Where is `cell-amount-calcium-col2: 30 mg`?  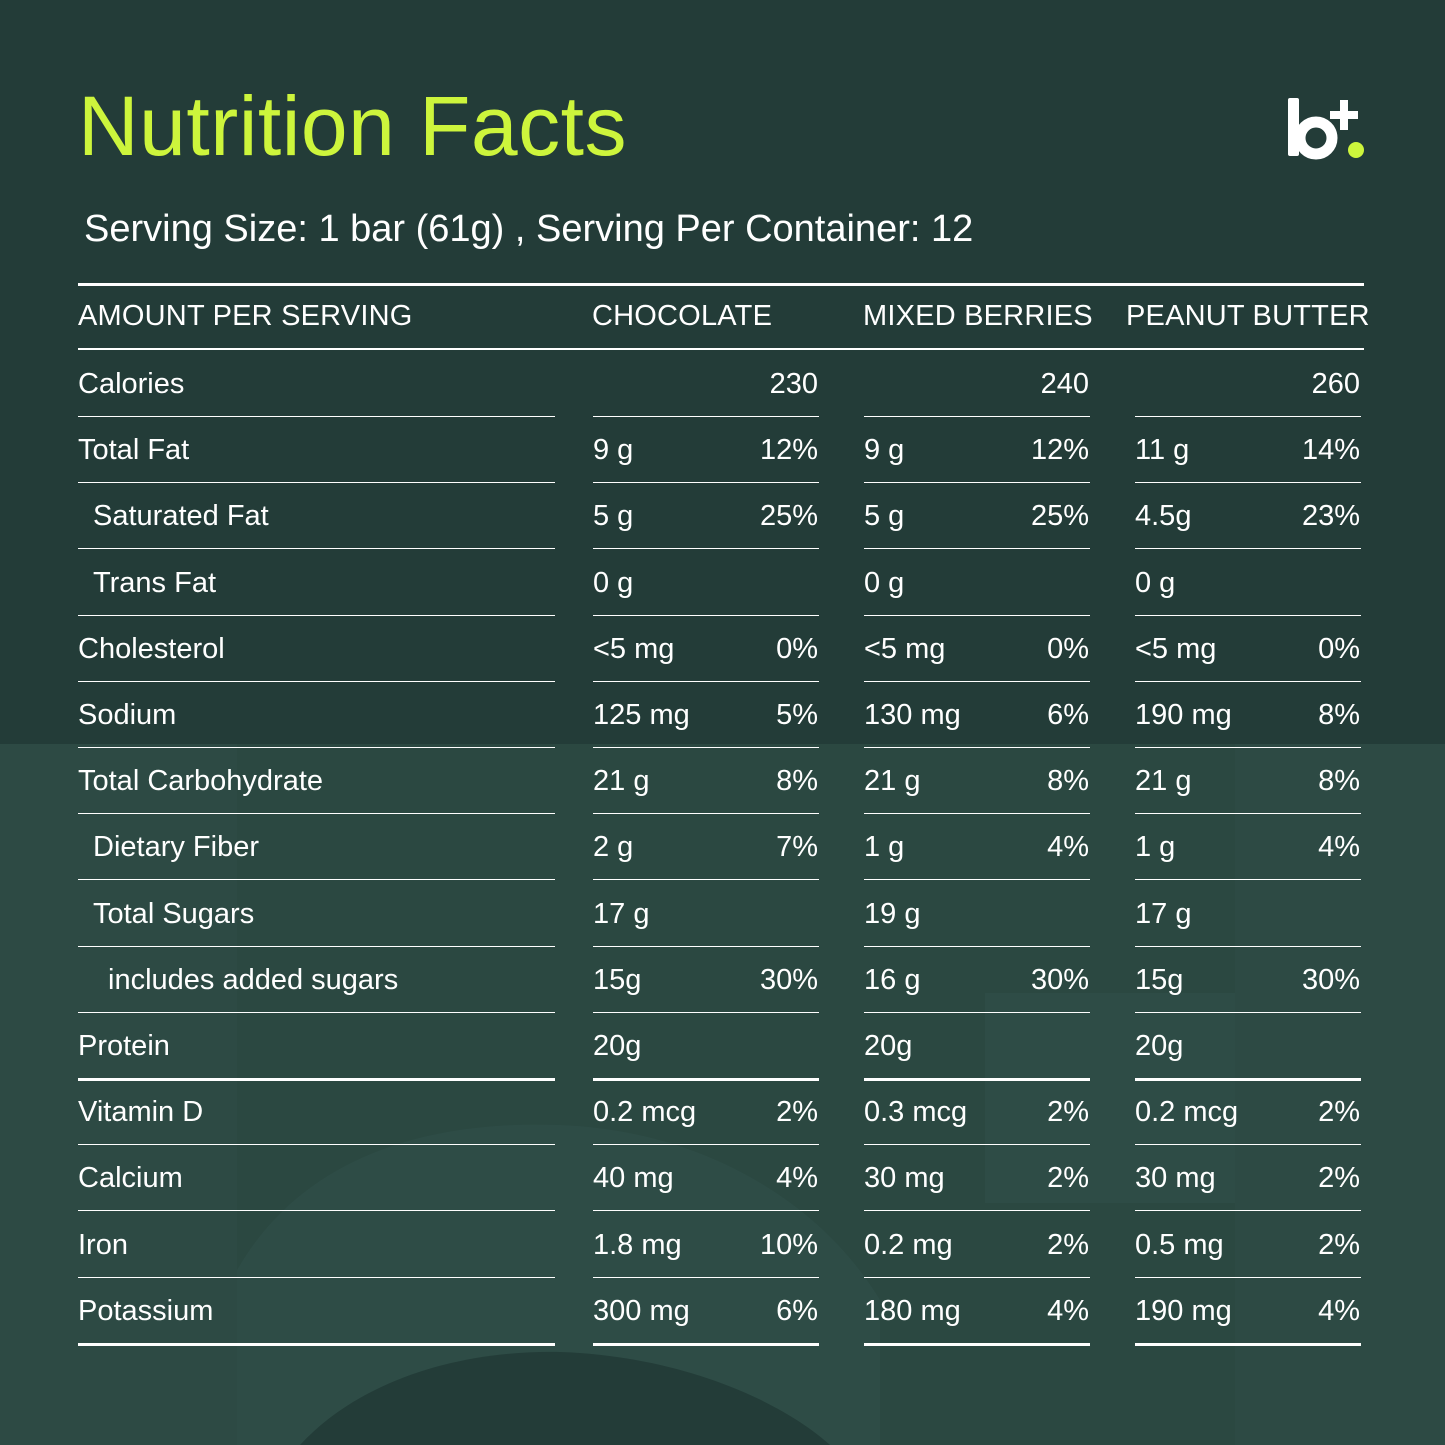
cell-amount-calcium-col2: 30 mg is located at coordinates (904, 1178).